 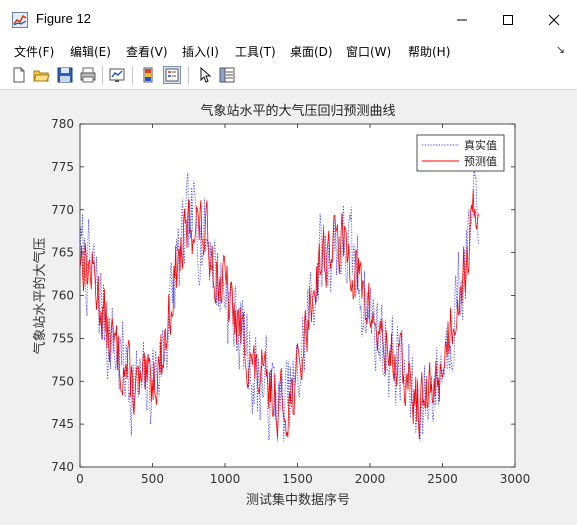 What do you see at coordinates (288, 20) in the screenshot?
I see `window-title-bar: Figure 12` at bounding box center [288, 20].